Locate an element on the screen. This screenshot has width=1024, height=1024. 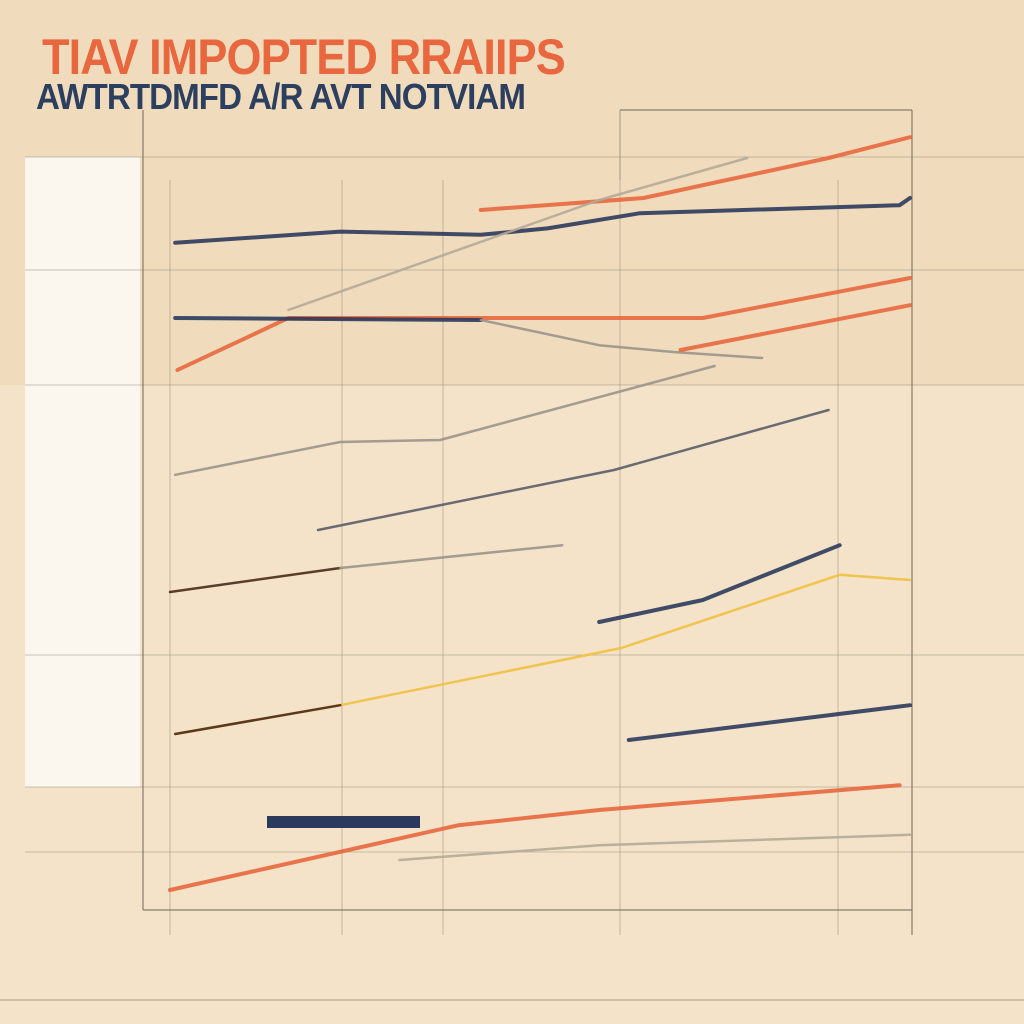
chart-title: TIAV IMPOPTED RRAIIPS is located at coordinates (304, 57).